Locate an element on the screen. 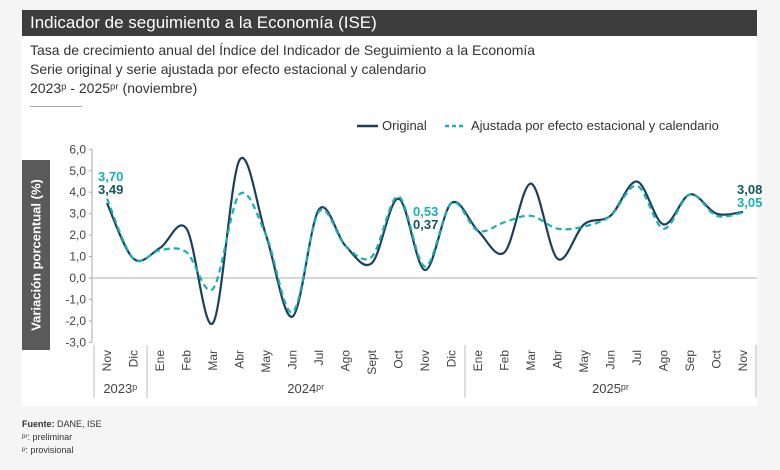  data-label: 0,53 is located at coordinates (425, 211).